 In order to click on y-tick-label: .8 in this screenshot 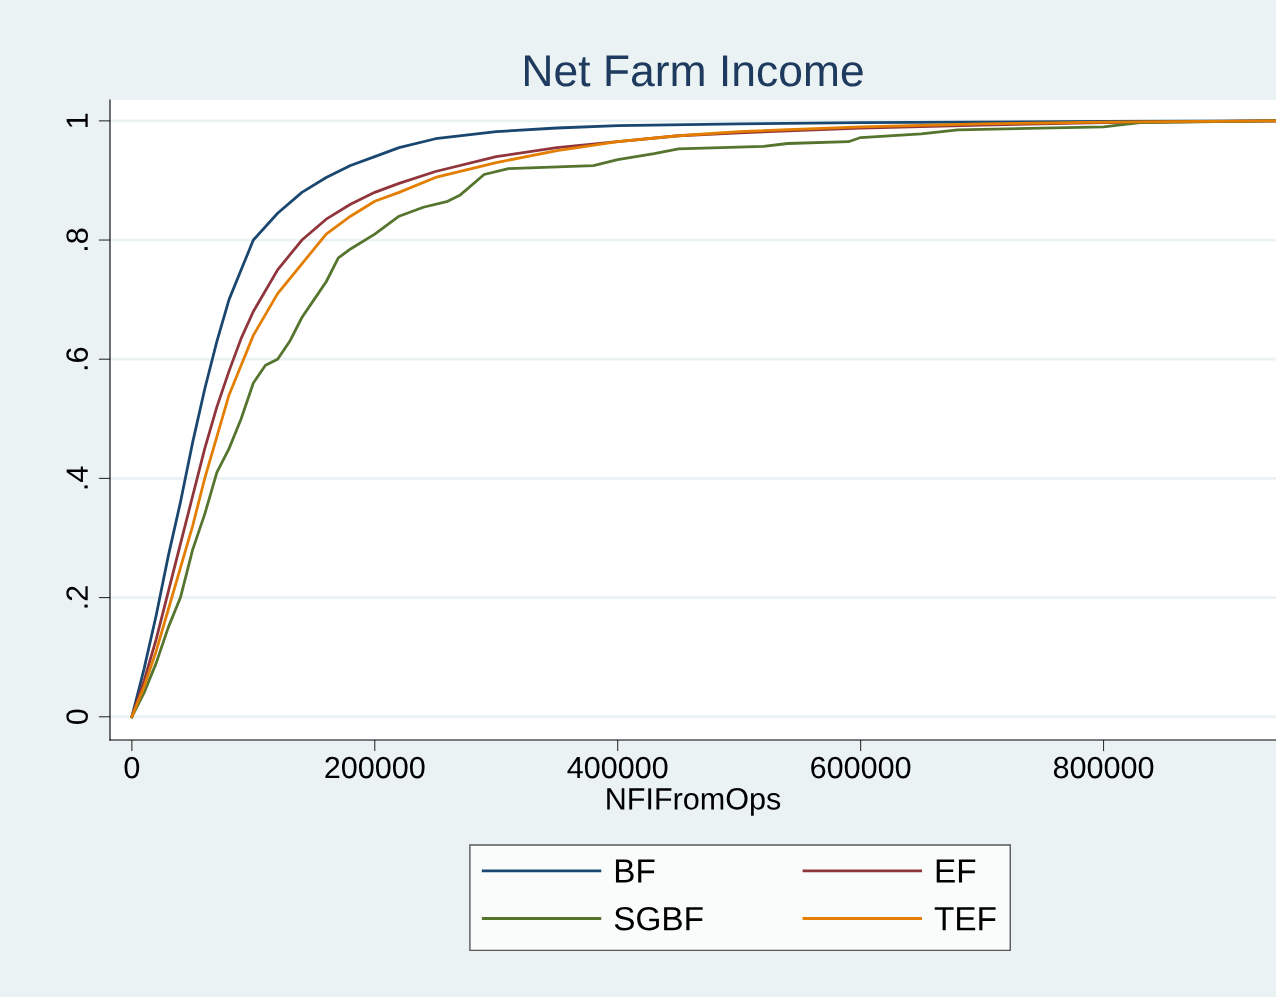, I will do `click(77, 239)`.